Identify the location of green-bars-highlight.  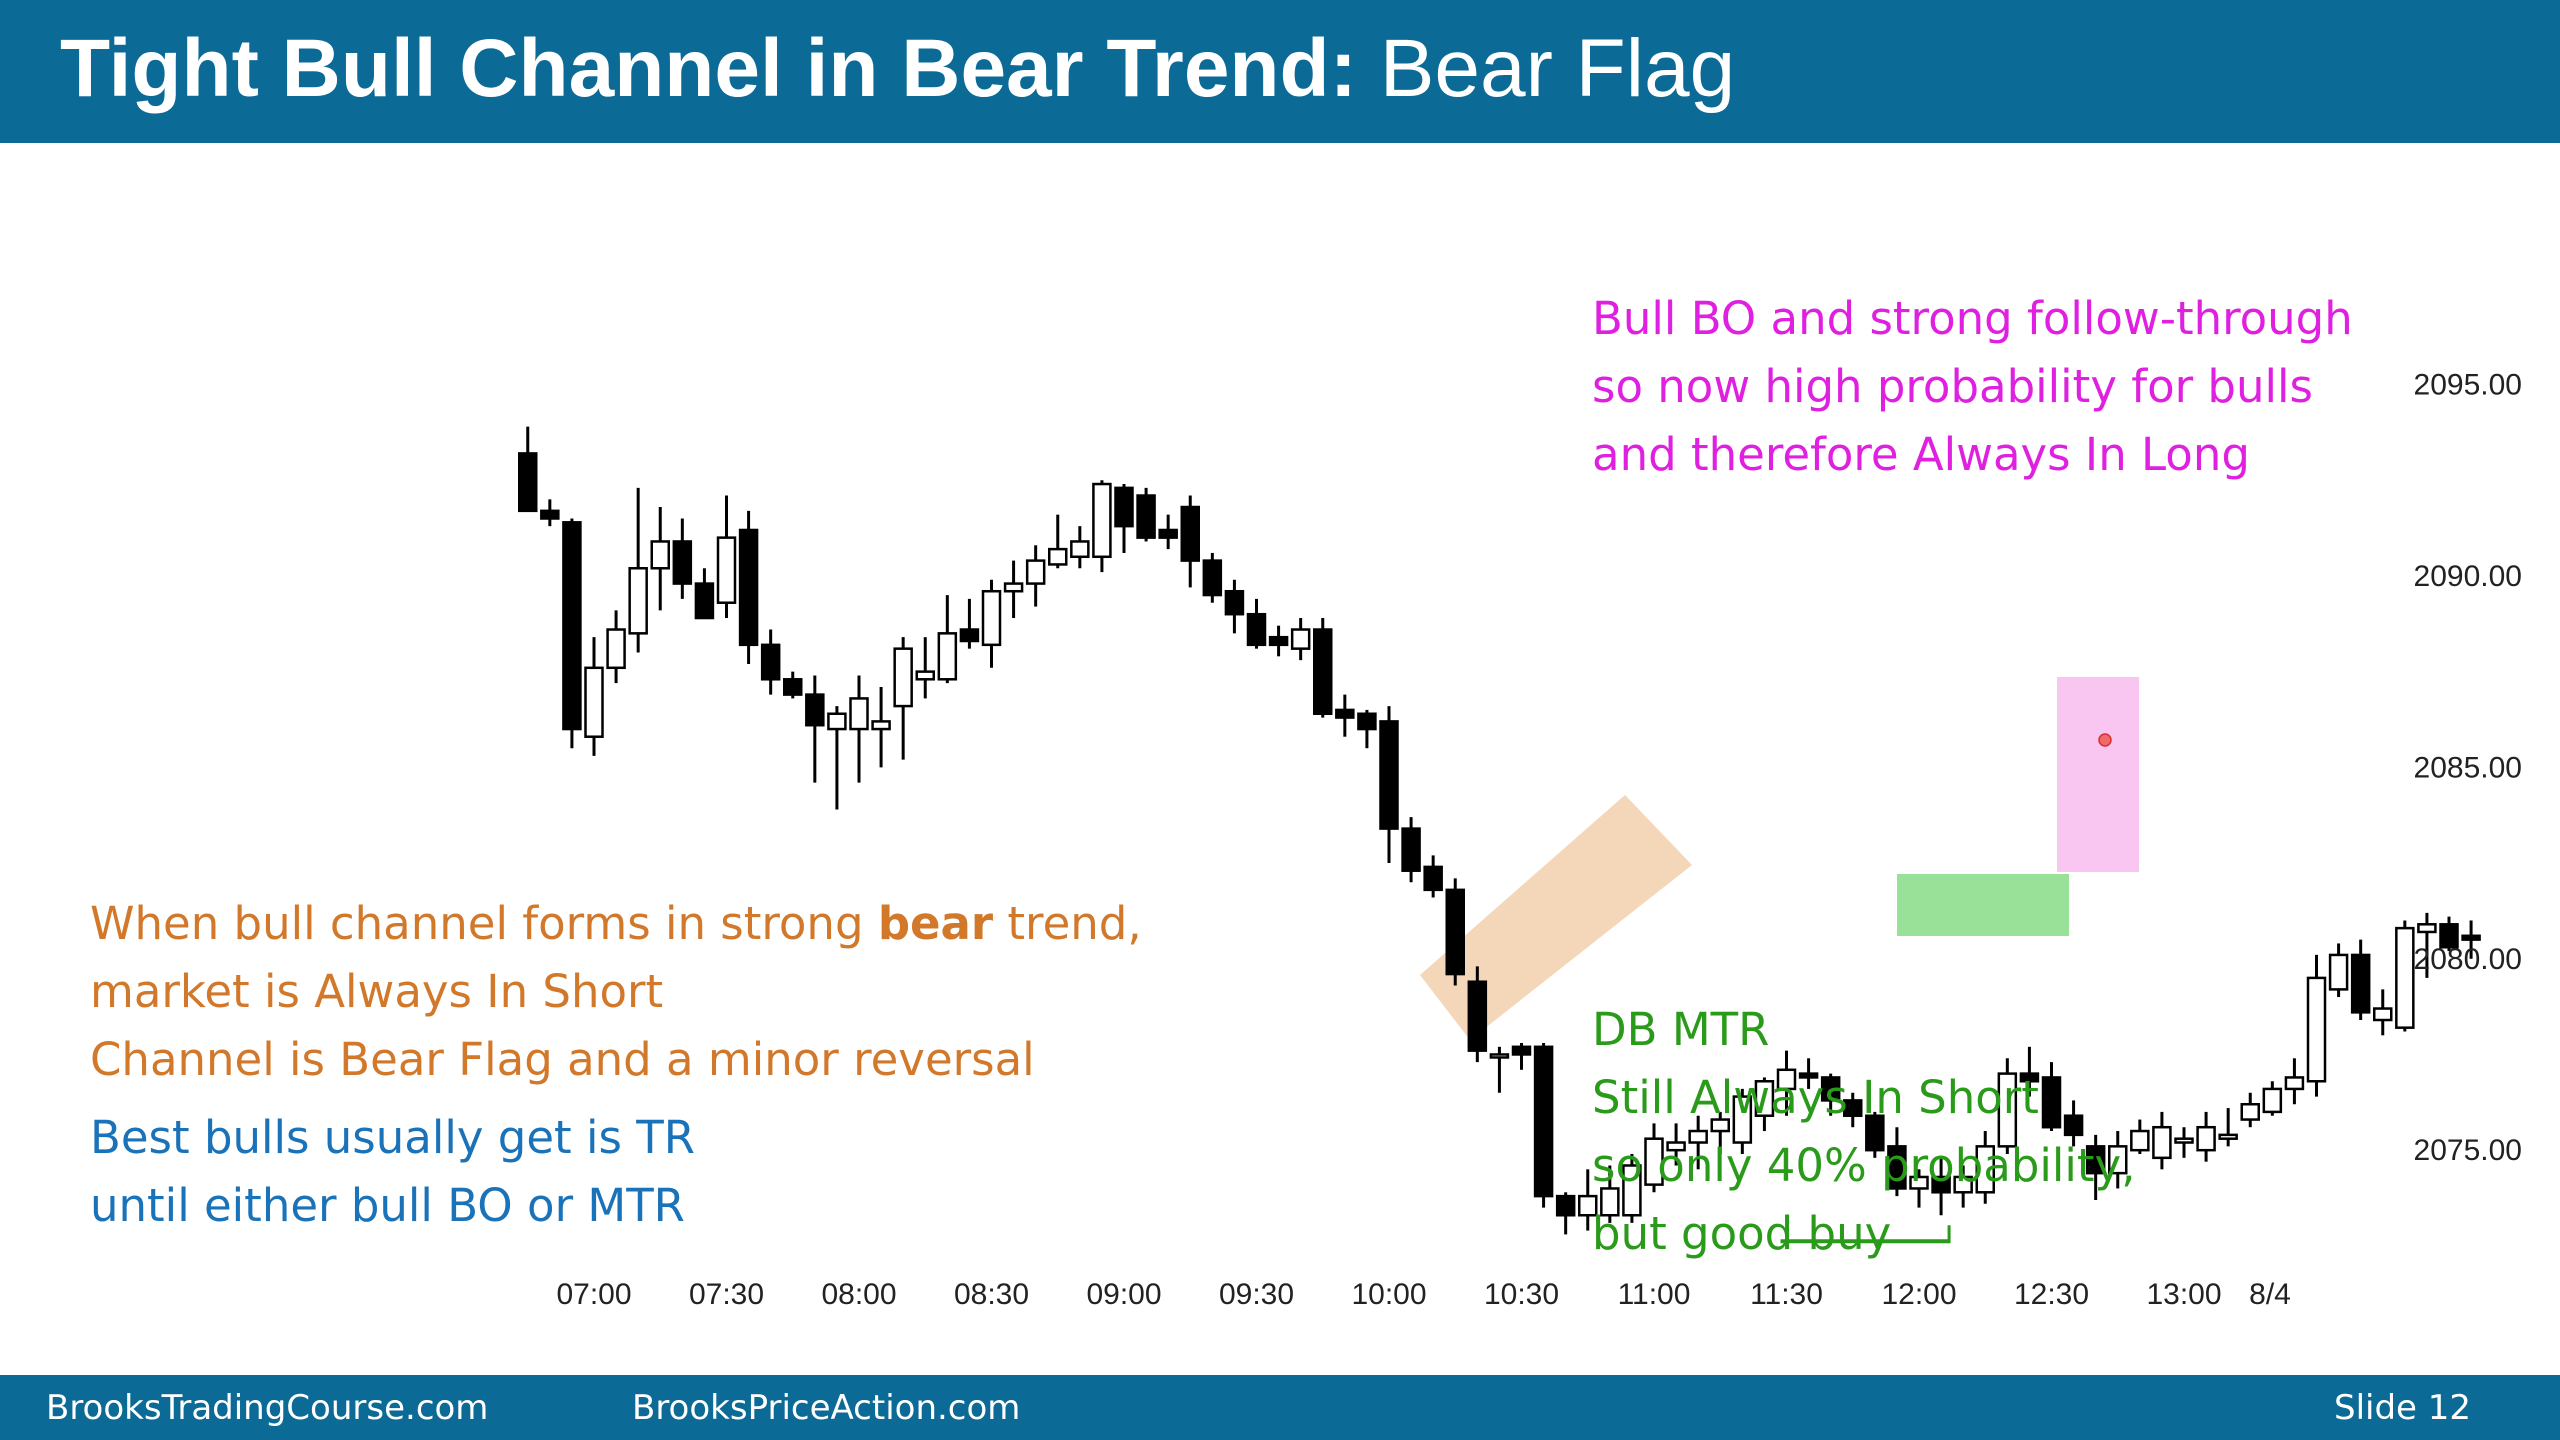
(1983, 905).